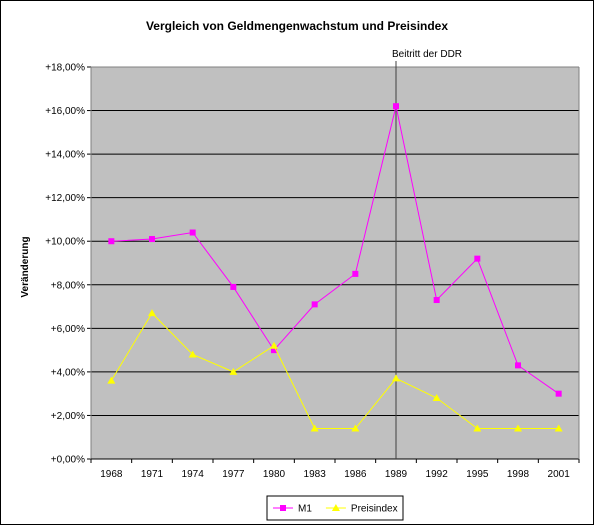 This screenshot has width=594, height=525. What do you see at coordinates (68, 285) in the screenshot?
I see `y-tick-label: +8,00%` at bounding box center [68, 285].